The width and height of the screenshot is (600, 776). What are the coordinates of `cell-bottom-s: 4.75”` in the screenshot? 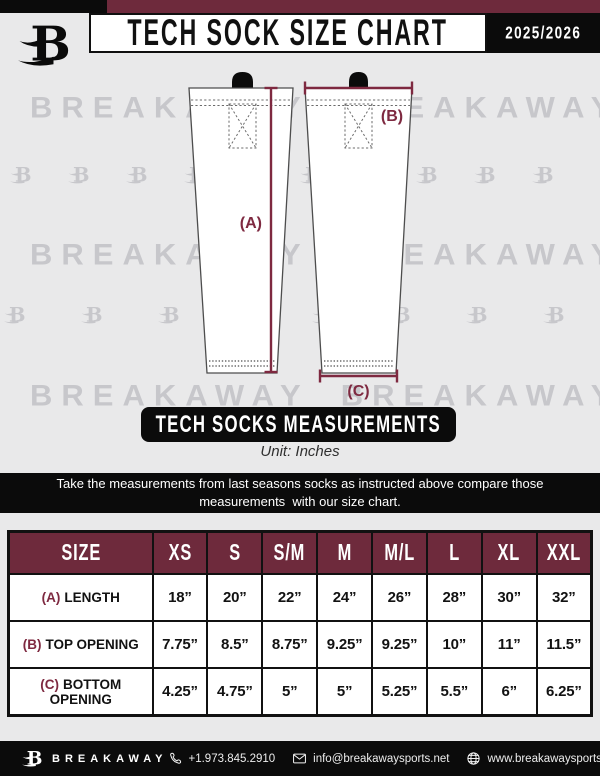 It's located at (235, 692).